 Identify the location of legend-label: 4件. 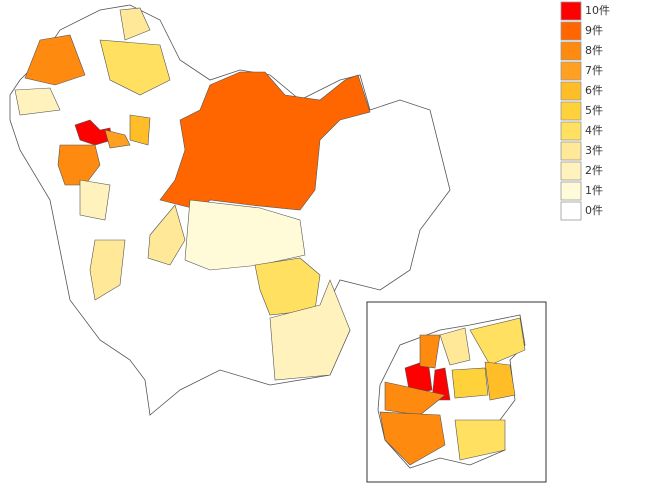
(594, 130).